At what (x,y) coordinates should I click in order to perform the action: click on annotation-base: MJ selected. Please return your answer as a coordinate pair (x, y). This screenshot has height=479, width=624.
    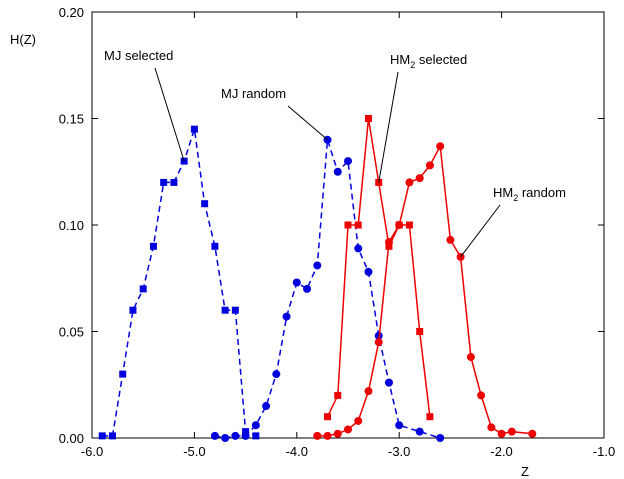
    Looking at the image, I should click on (138, 55).